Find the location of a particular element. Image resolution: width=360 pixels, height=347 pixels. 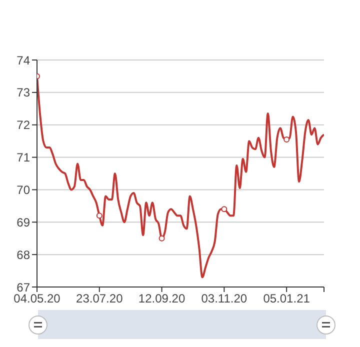

y-tick-label: 69 is located at coordinates (23, 222).